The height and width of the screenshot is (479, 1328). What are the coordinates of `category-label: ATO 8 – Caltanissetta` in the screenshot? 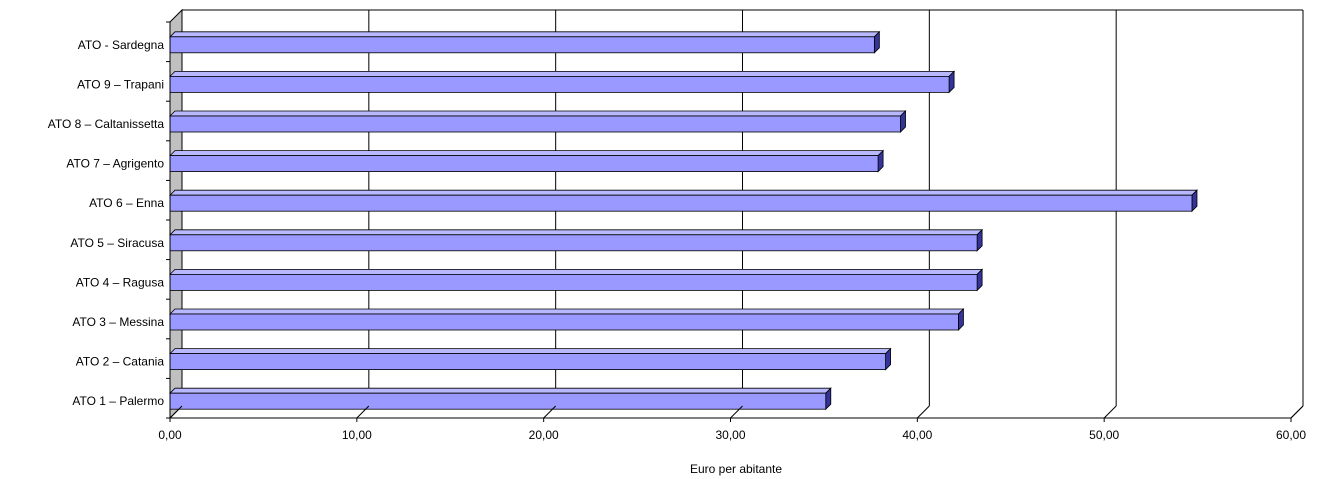 It's located at (106, 124).